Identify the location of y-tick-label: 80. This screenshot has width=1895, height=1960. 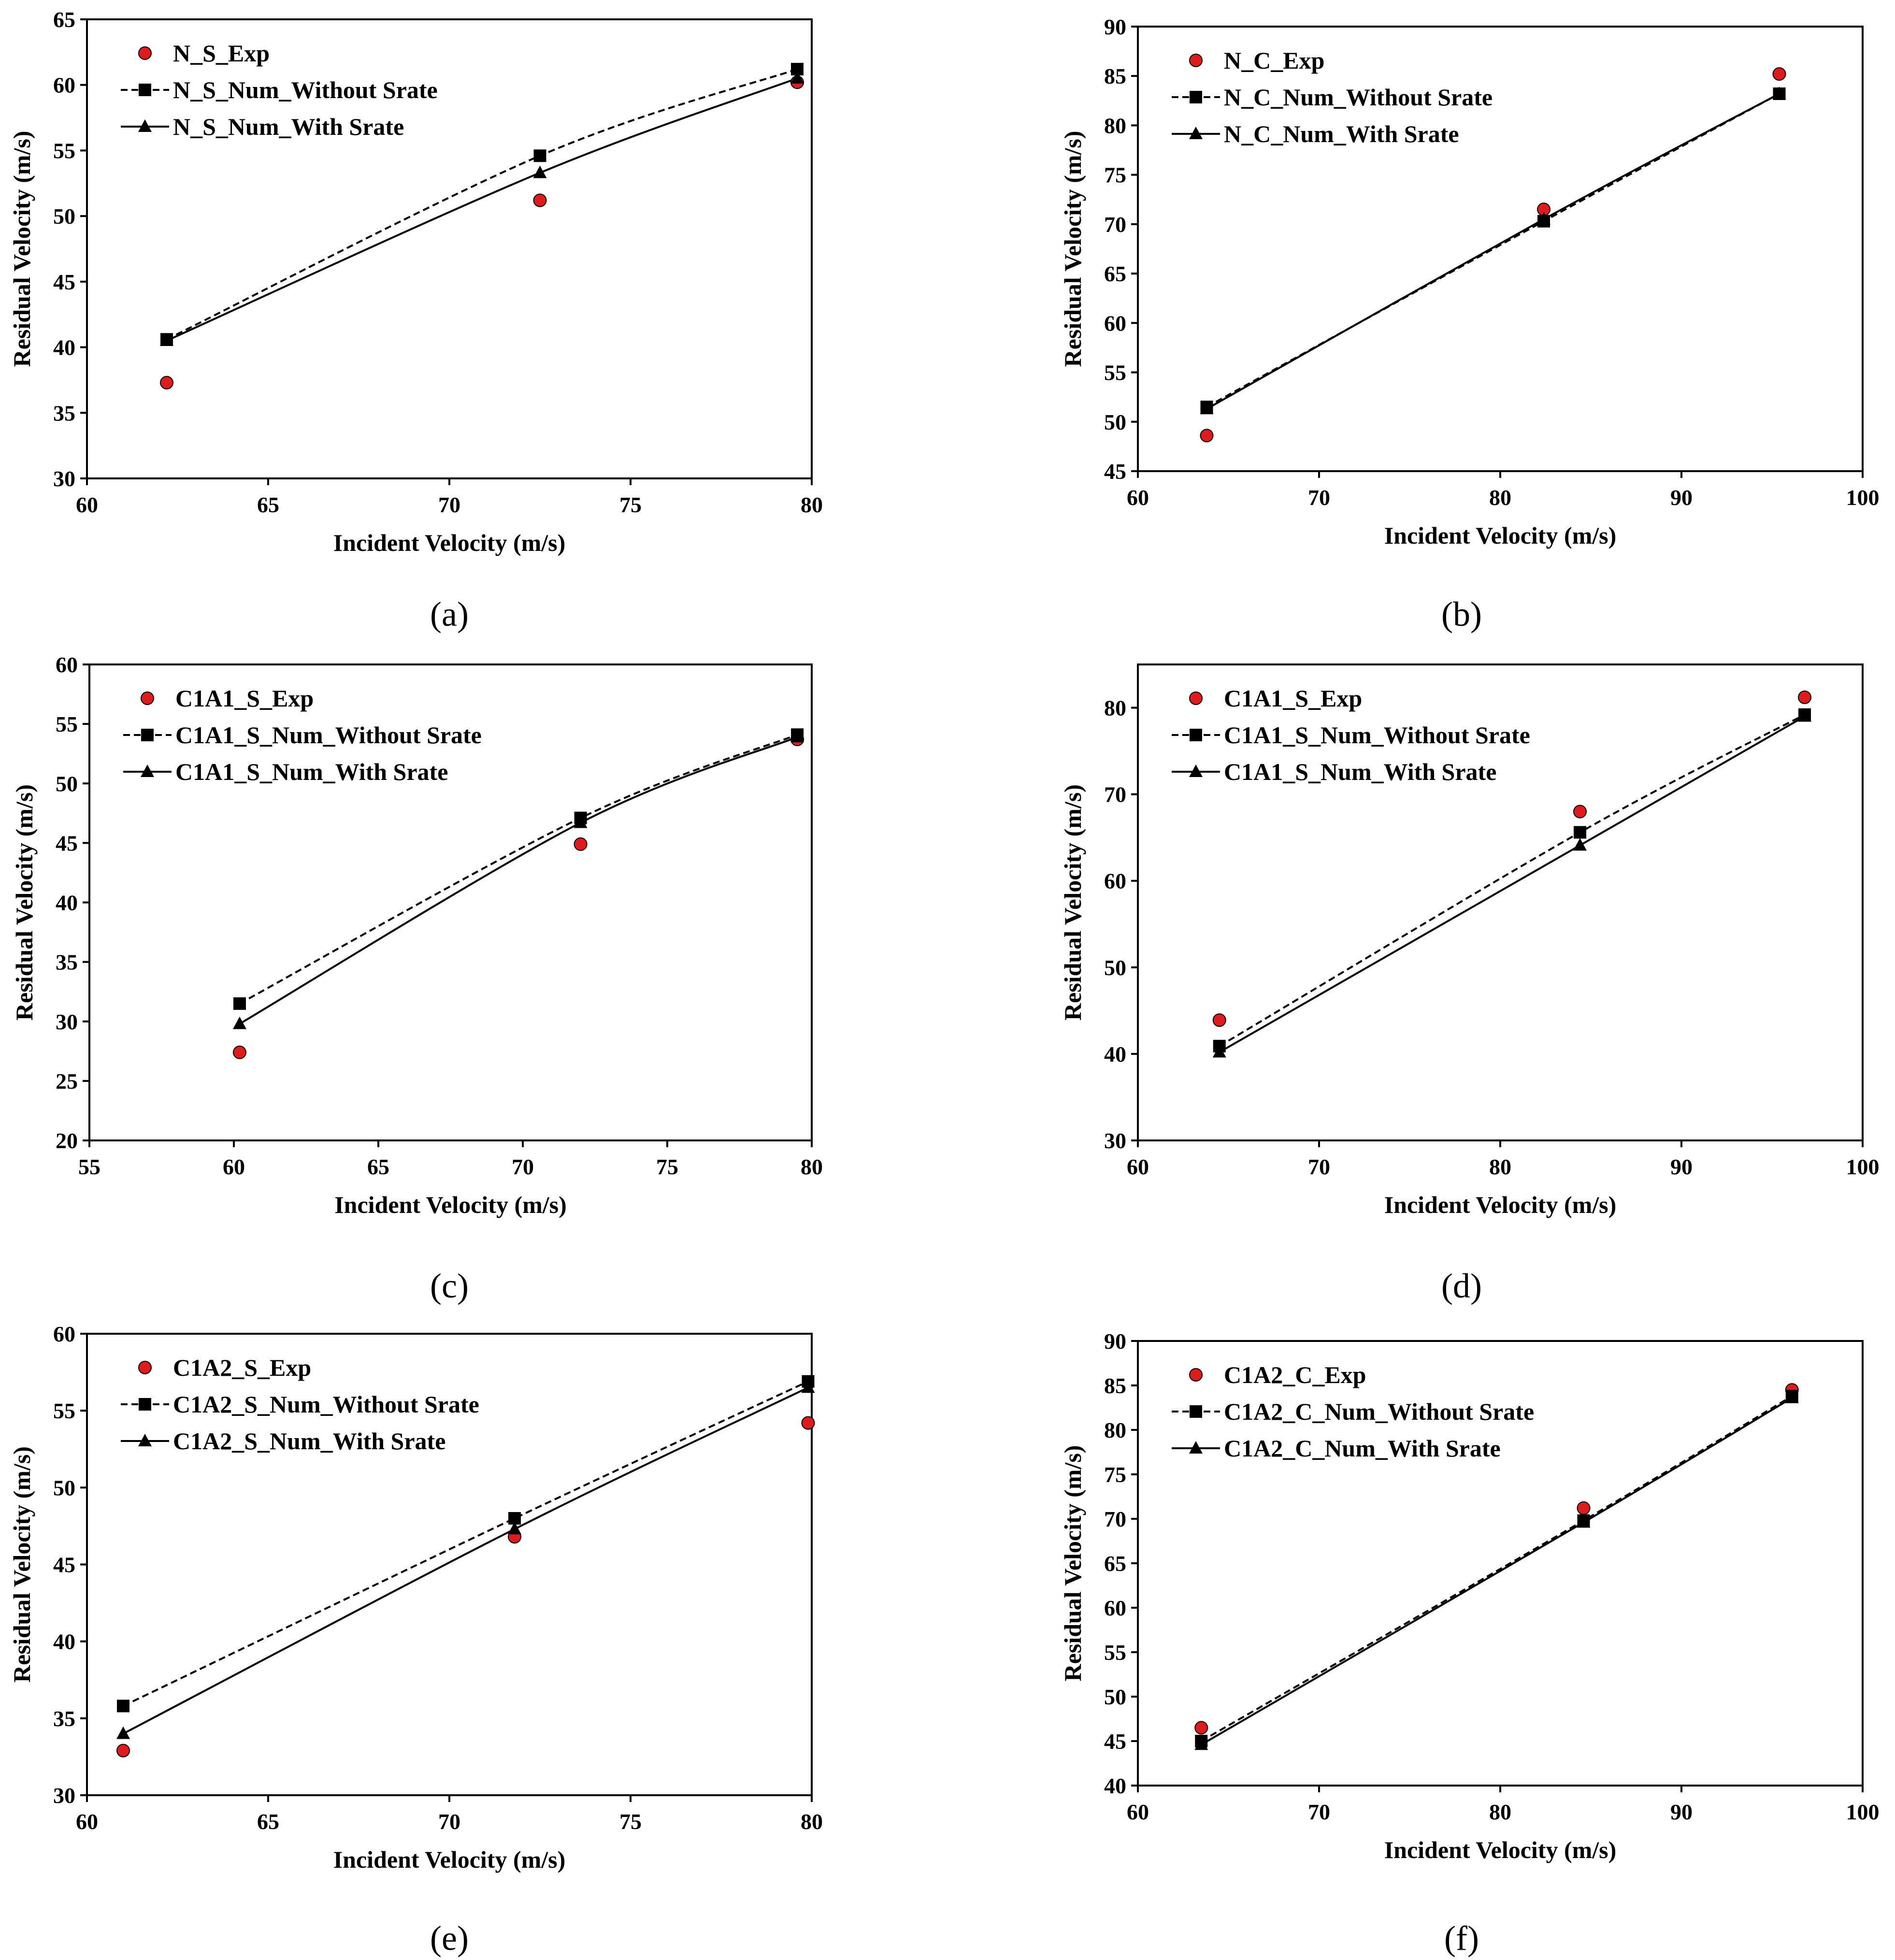
(1115, 1430).